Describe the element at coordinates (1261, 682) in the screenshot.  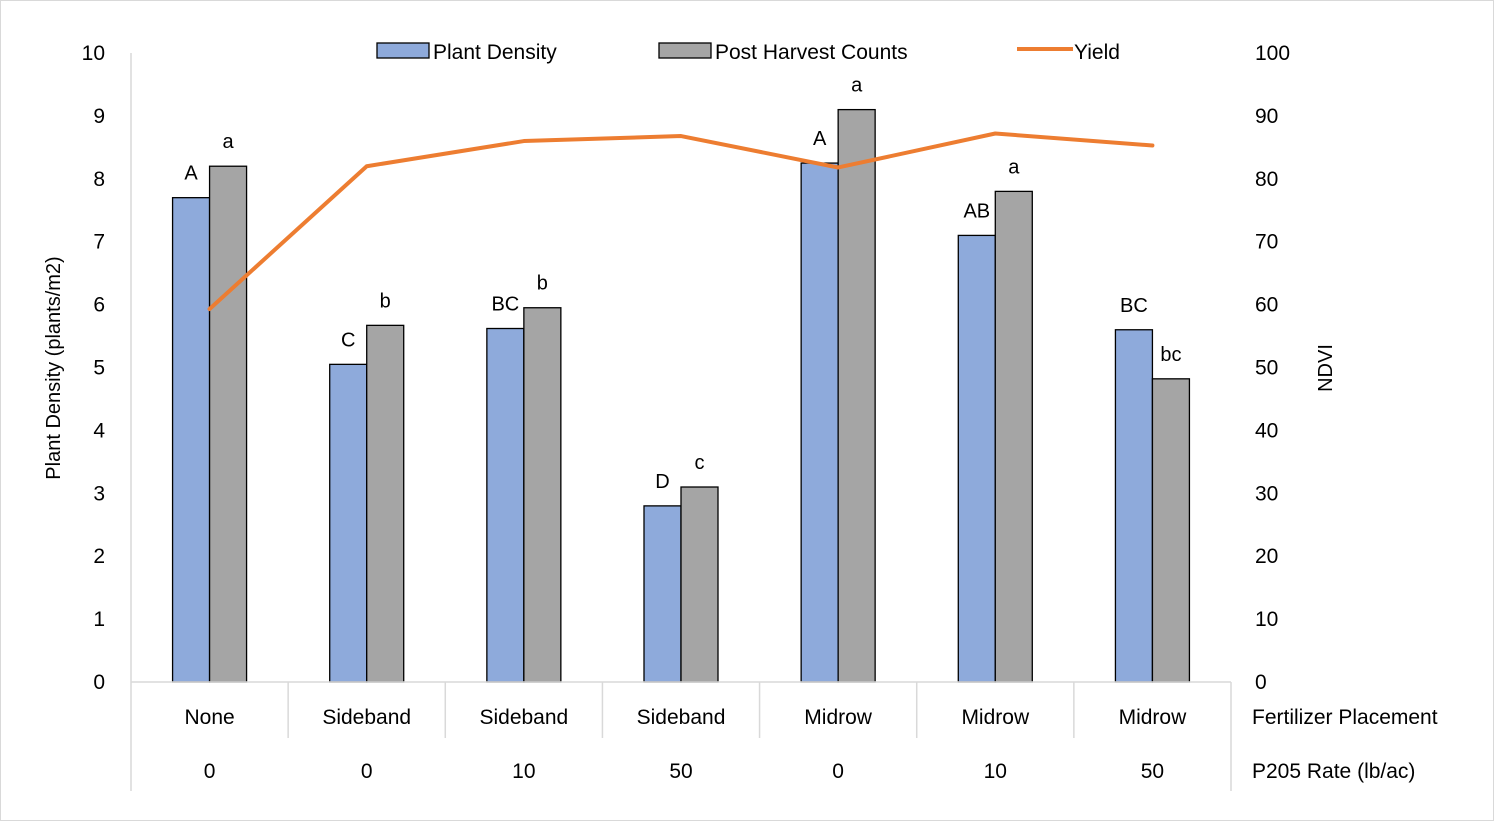
I see `right-tick-label: 0` at that location.